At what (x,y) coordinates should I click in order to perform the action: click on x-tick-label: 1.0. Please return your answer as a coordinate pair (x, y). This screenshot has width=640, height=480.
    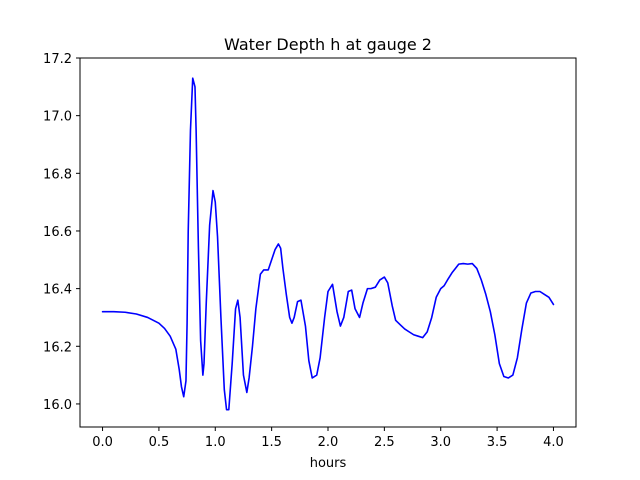
    Looking at the image, I should click on (215, 442).